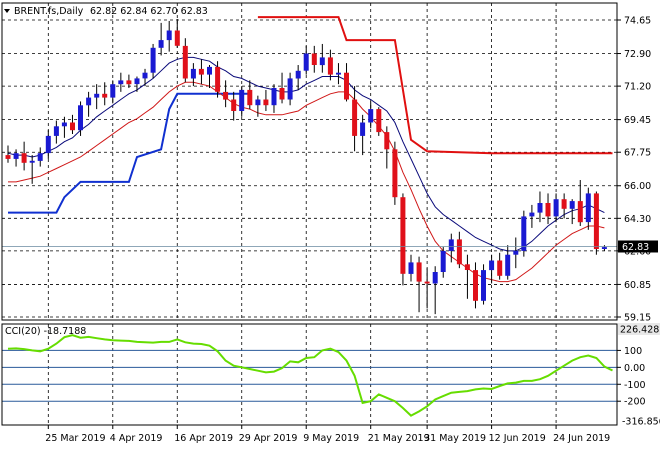 Image resolution: width=660 pixels, height=450 pixels. Describe the element at coordinates (75, 438) in the screenshot. I see `date-tick-label: 25 Mar 2019` at that location.